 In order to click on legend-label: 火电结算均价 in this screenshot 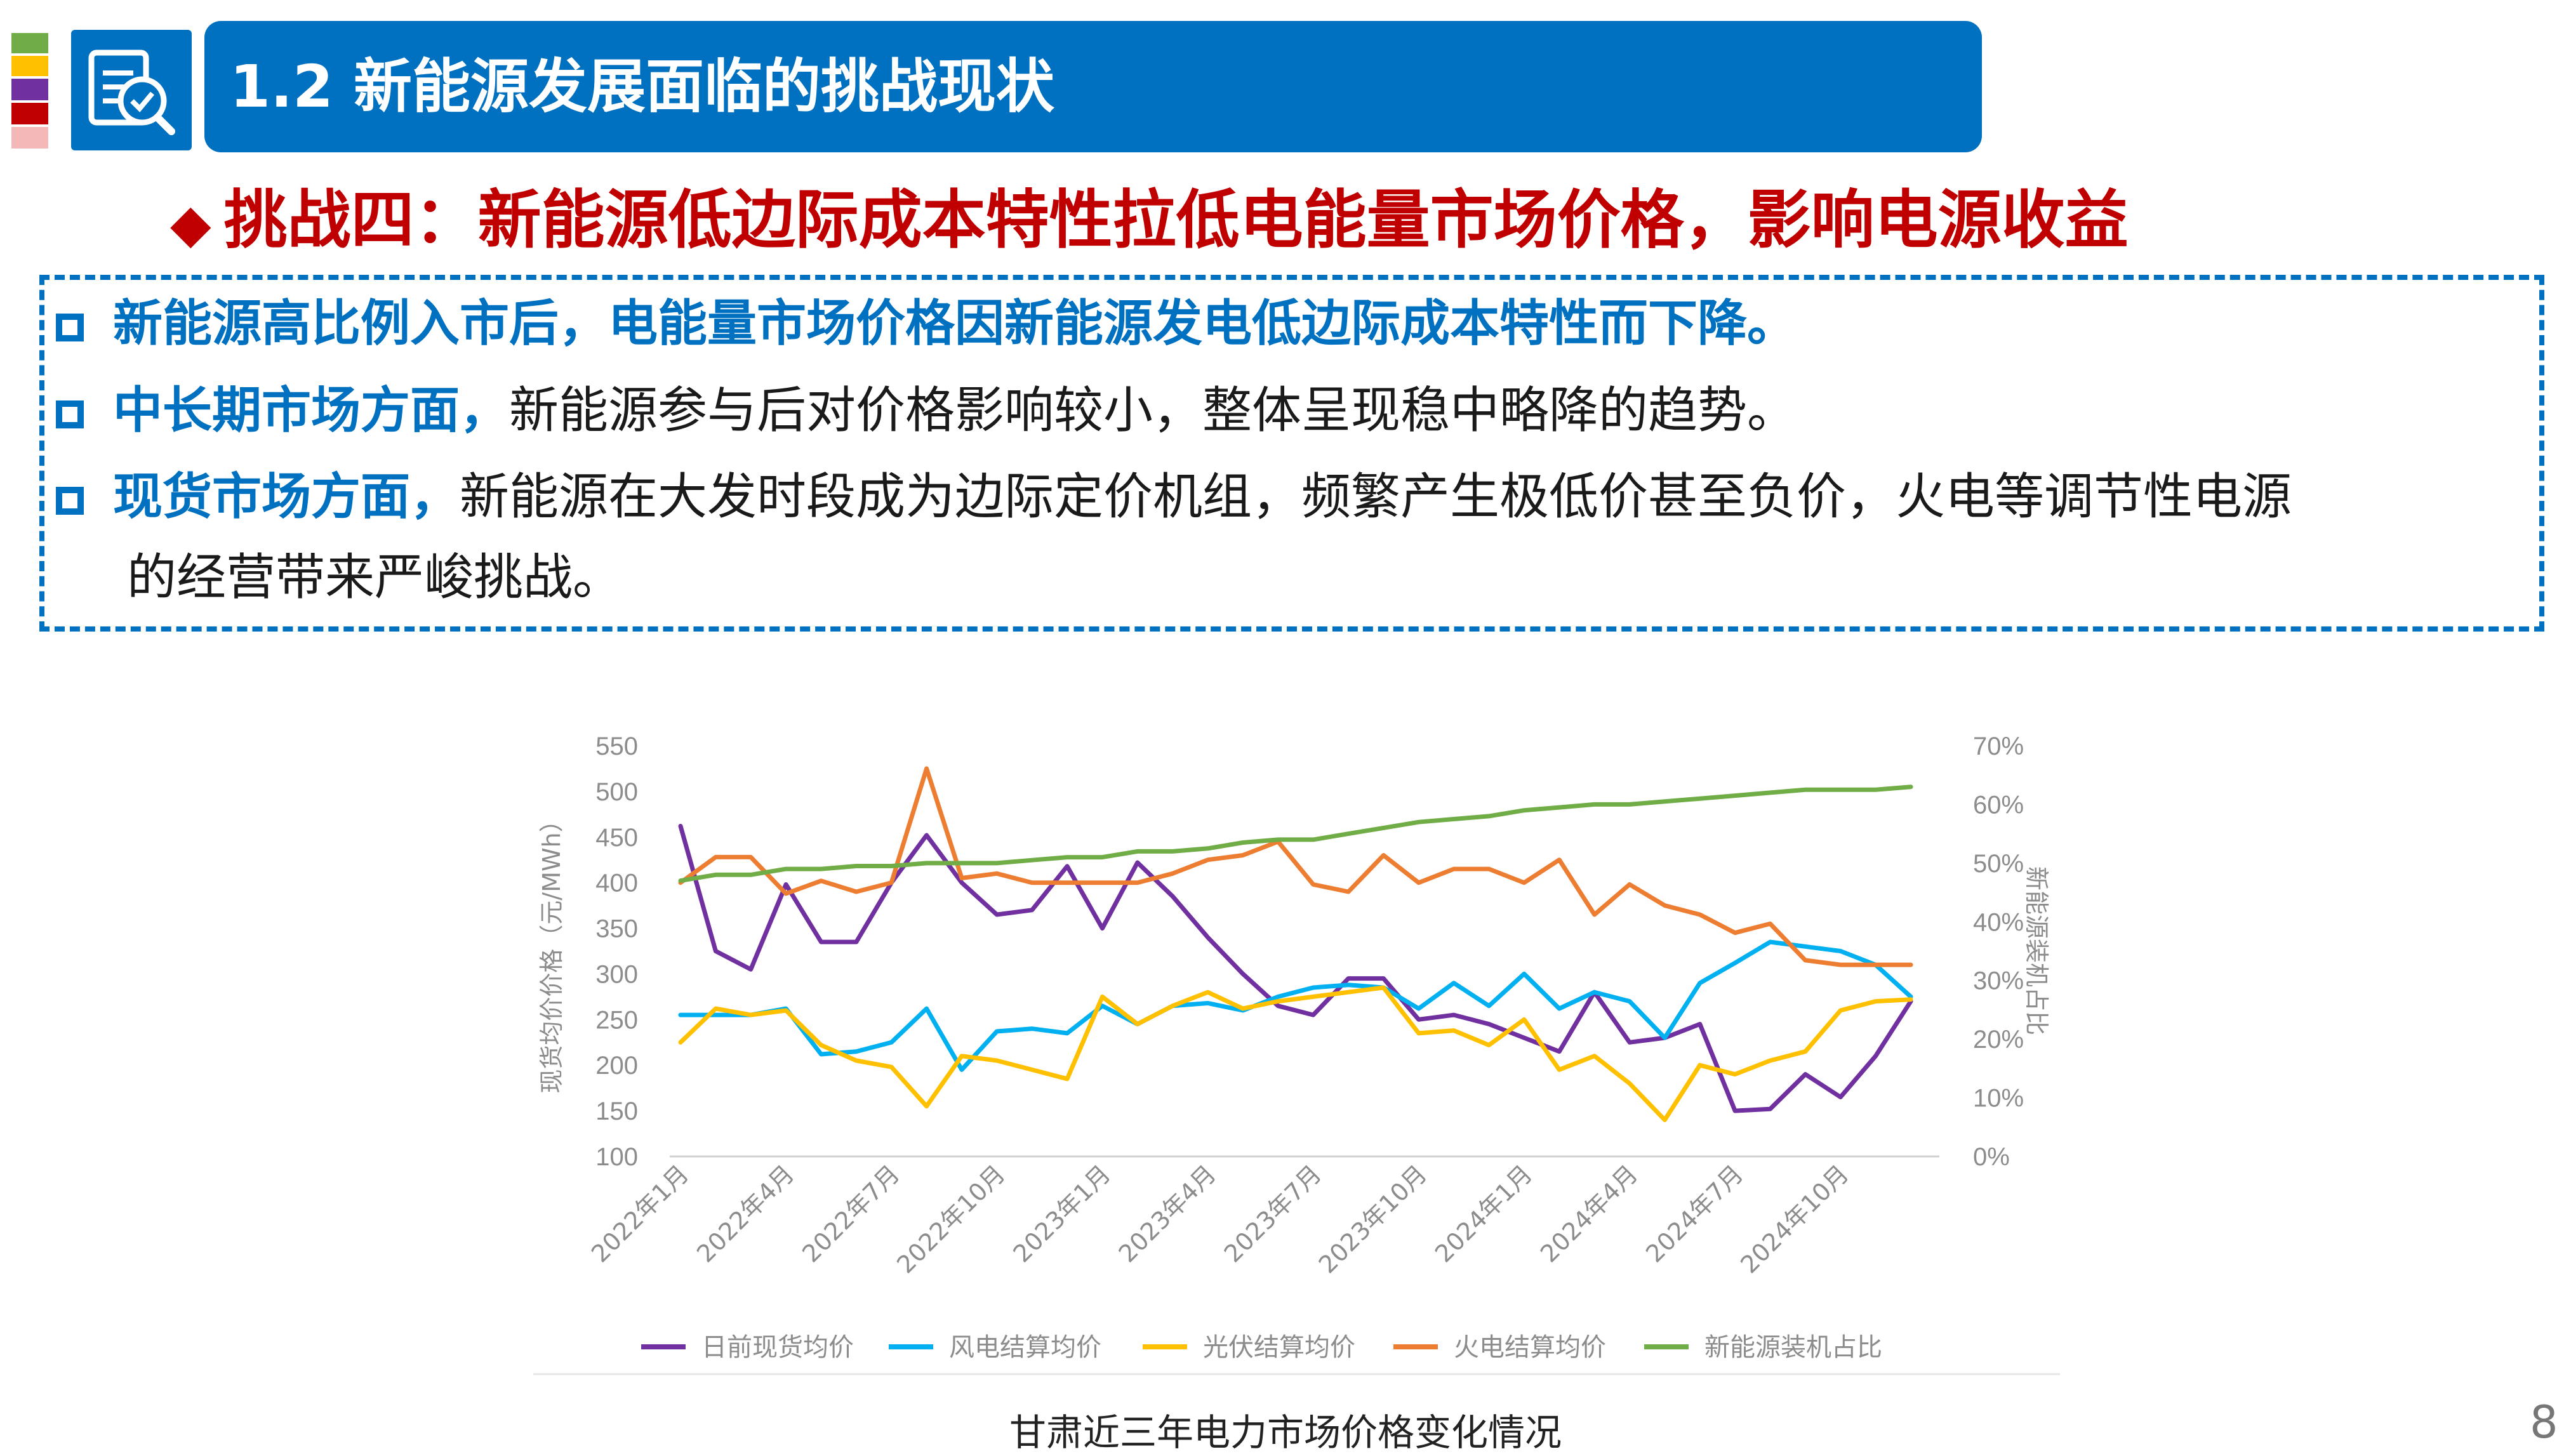, I will do `click(1530, 1348)`.